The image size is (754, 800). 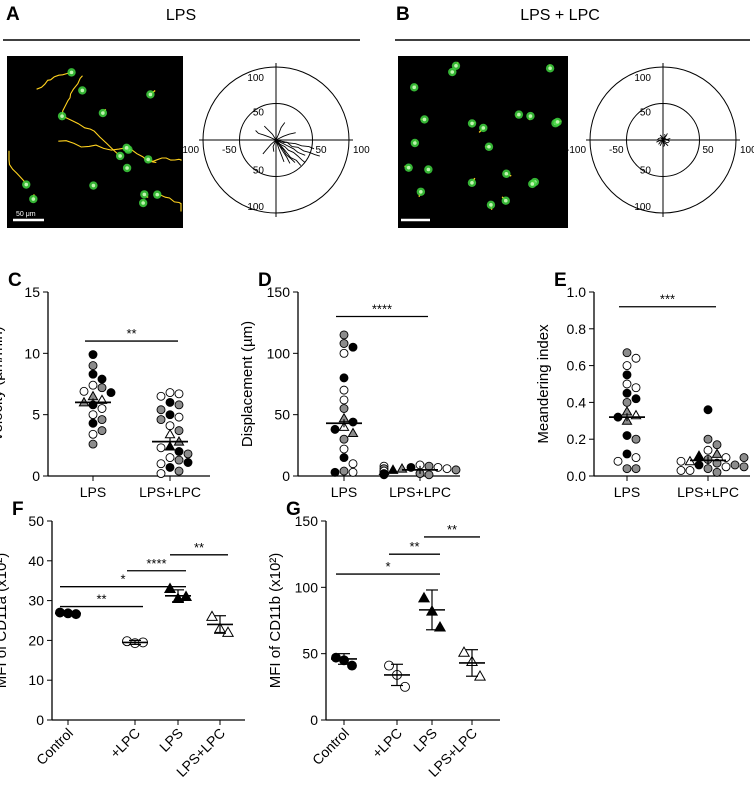 I want to click on y-tick-label: 150, so click(x=279, y=292).